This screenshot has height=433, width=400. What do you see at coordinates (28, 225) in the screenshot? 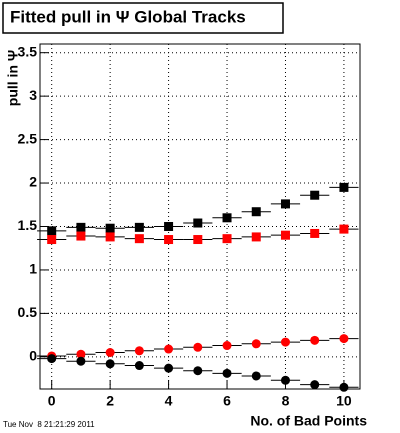
I see `y-tick-label: 1.5` at bounding box center [28, 225].